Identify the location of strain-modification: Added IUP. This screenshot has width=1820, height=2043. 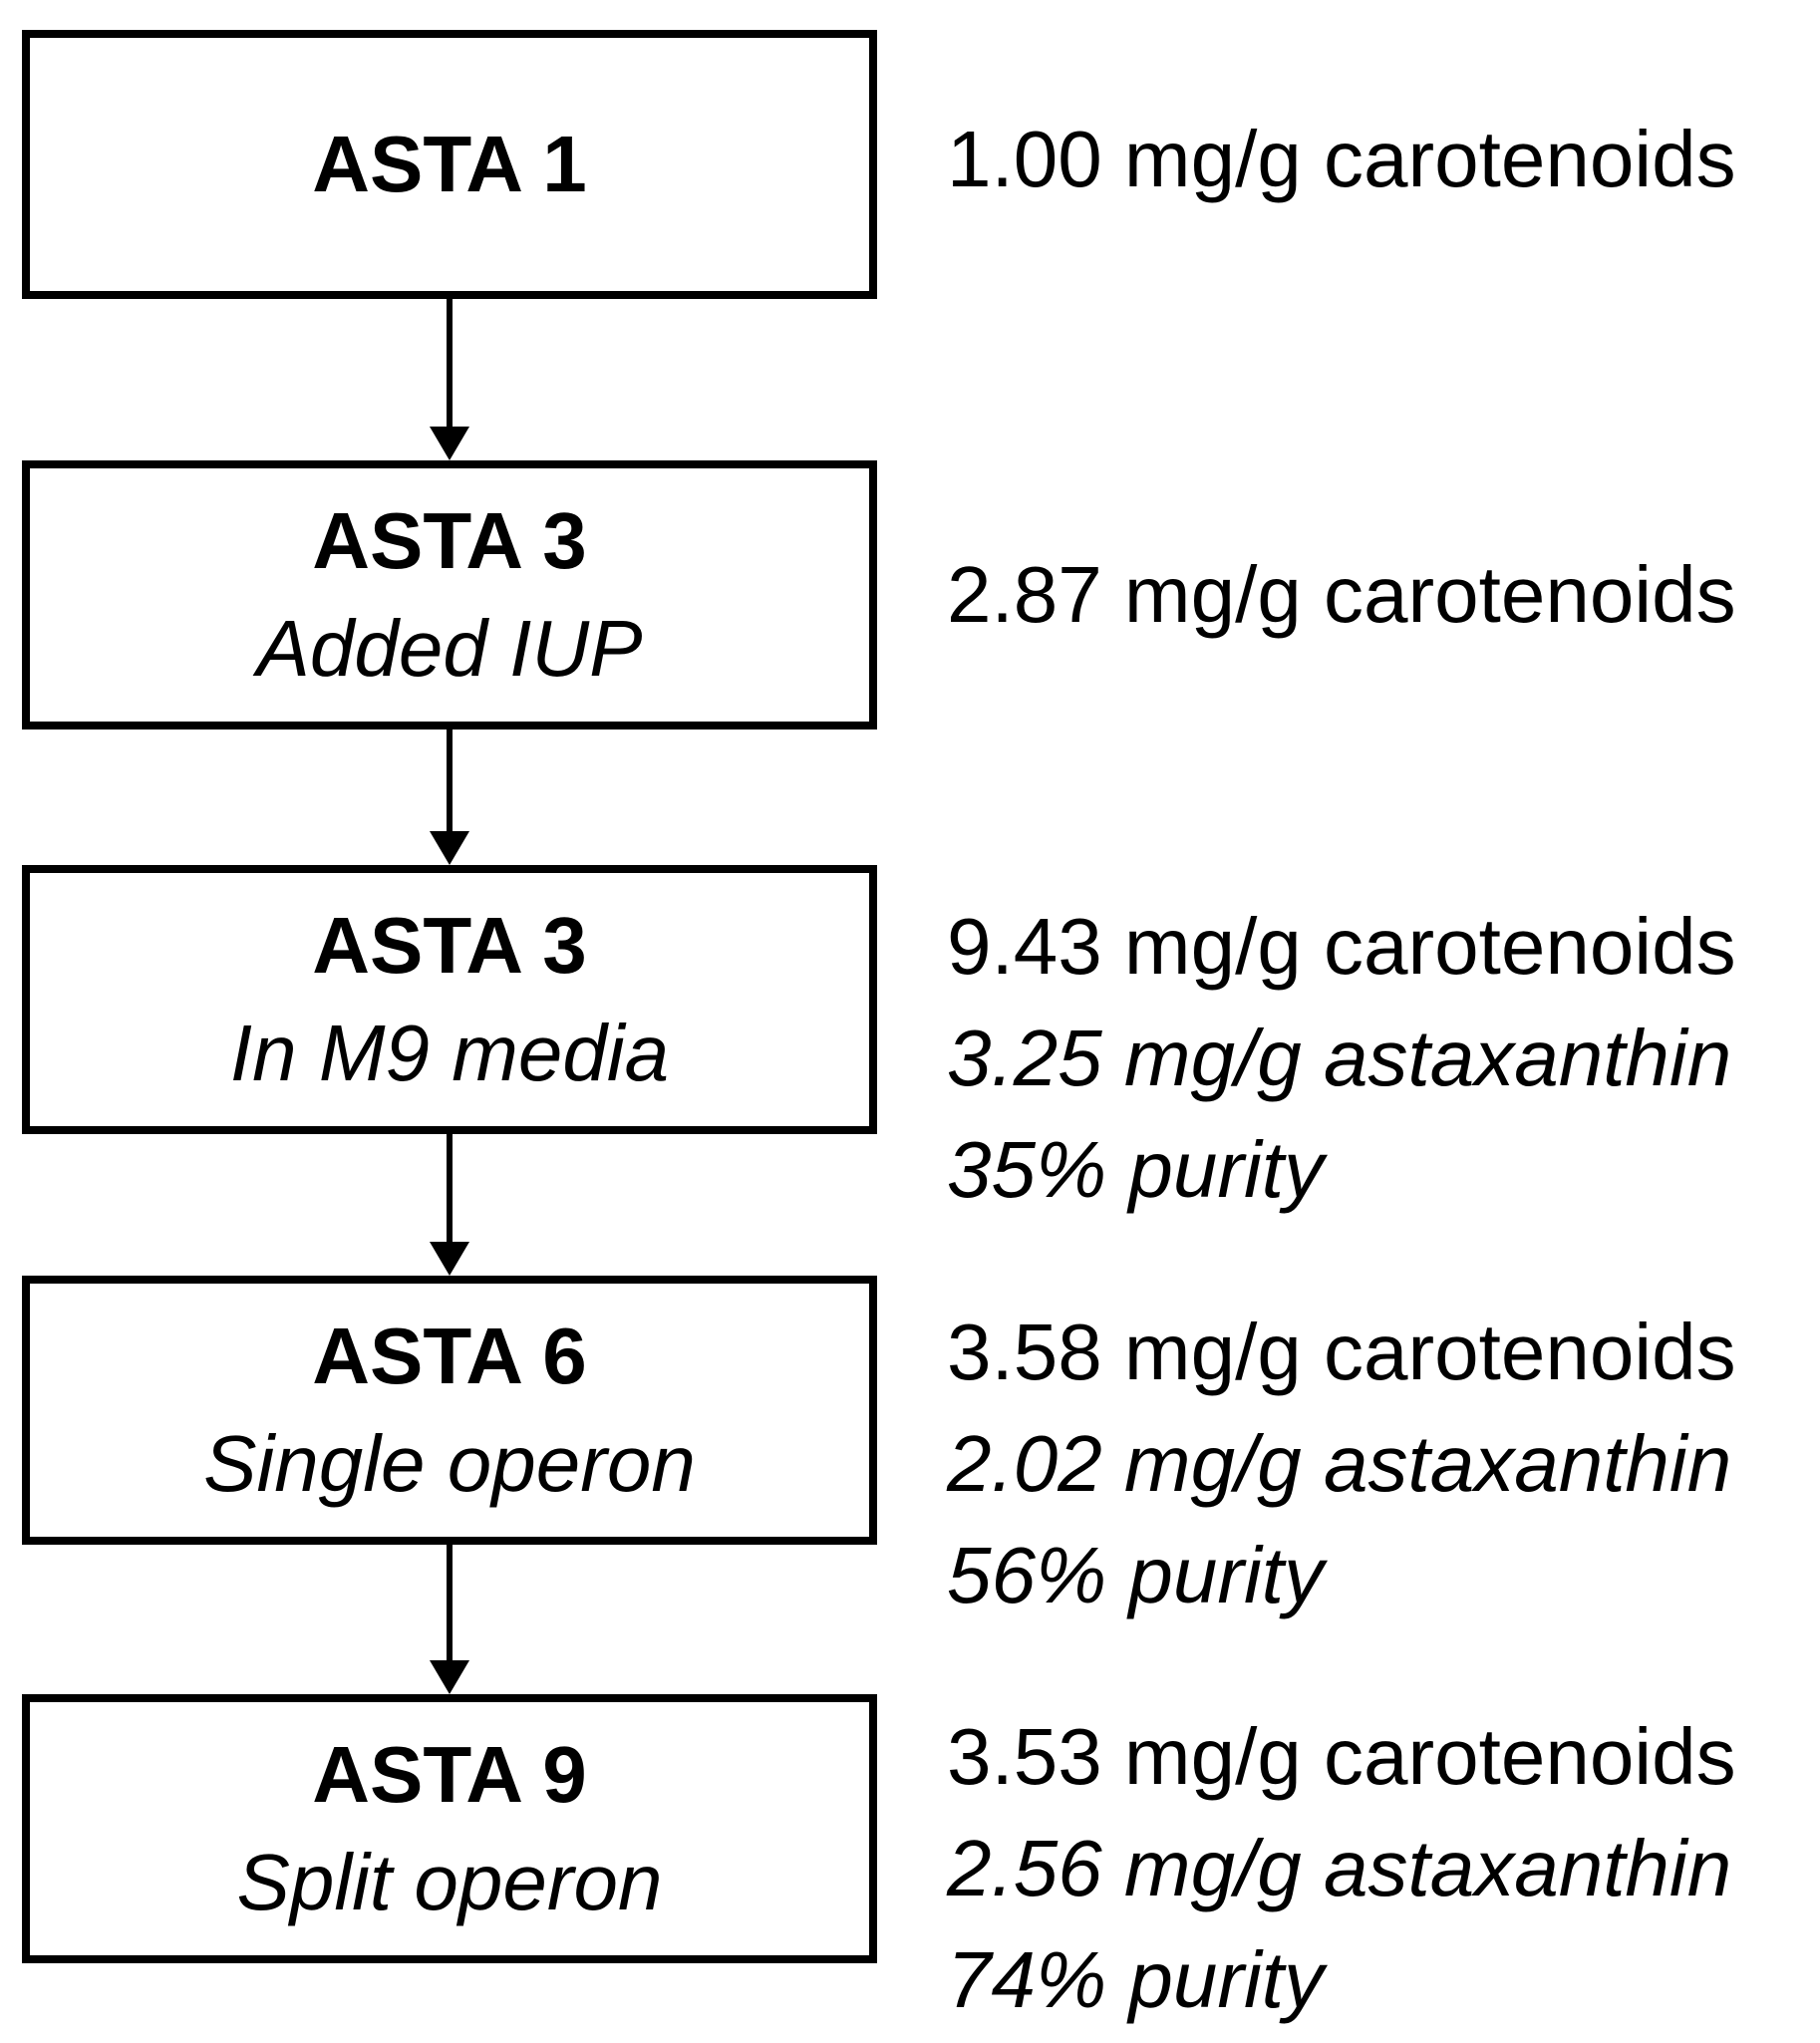
(449, 648).